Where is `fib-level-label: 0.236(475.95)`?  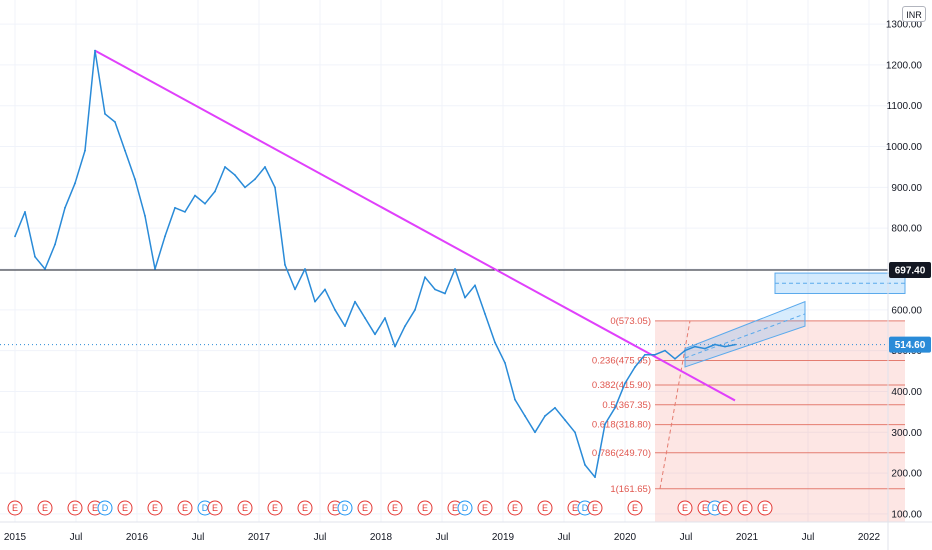
fib-level-label: 0.236(475.95) is located at coordinates (621, 360).